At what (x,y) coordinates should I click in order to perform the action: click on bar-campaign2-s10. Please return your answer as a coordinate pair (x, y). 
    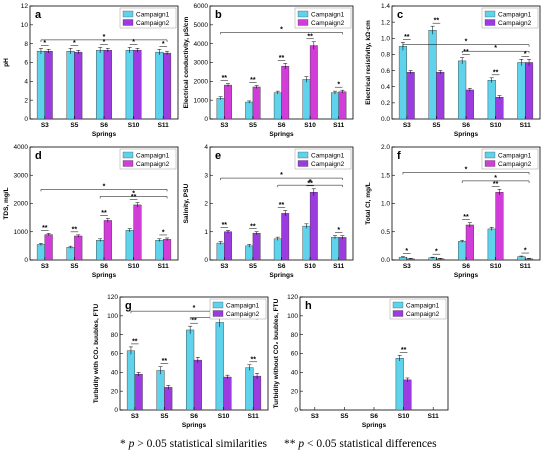
    Looking at the image, I should click on (137, 232).